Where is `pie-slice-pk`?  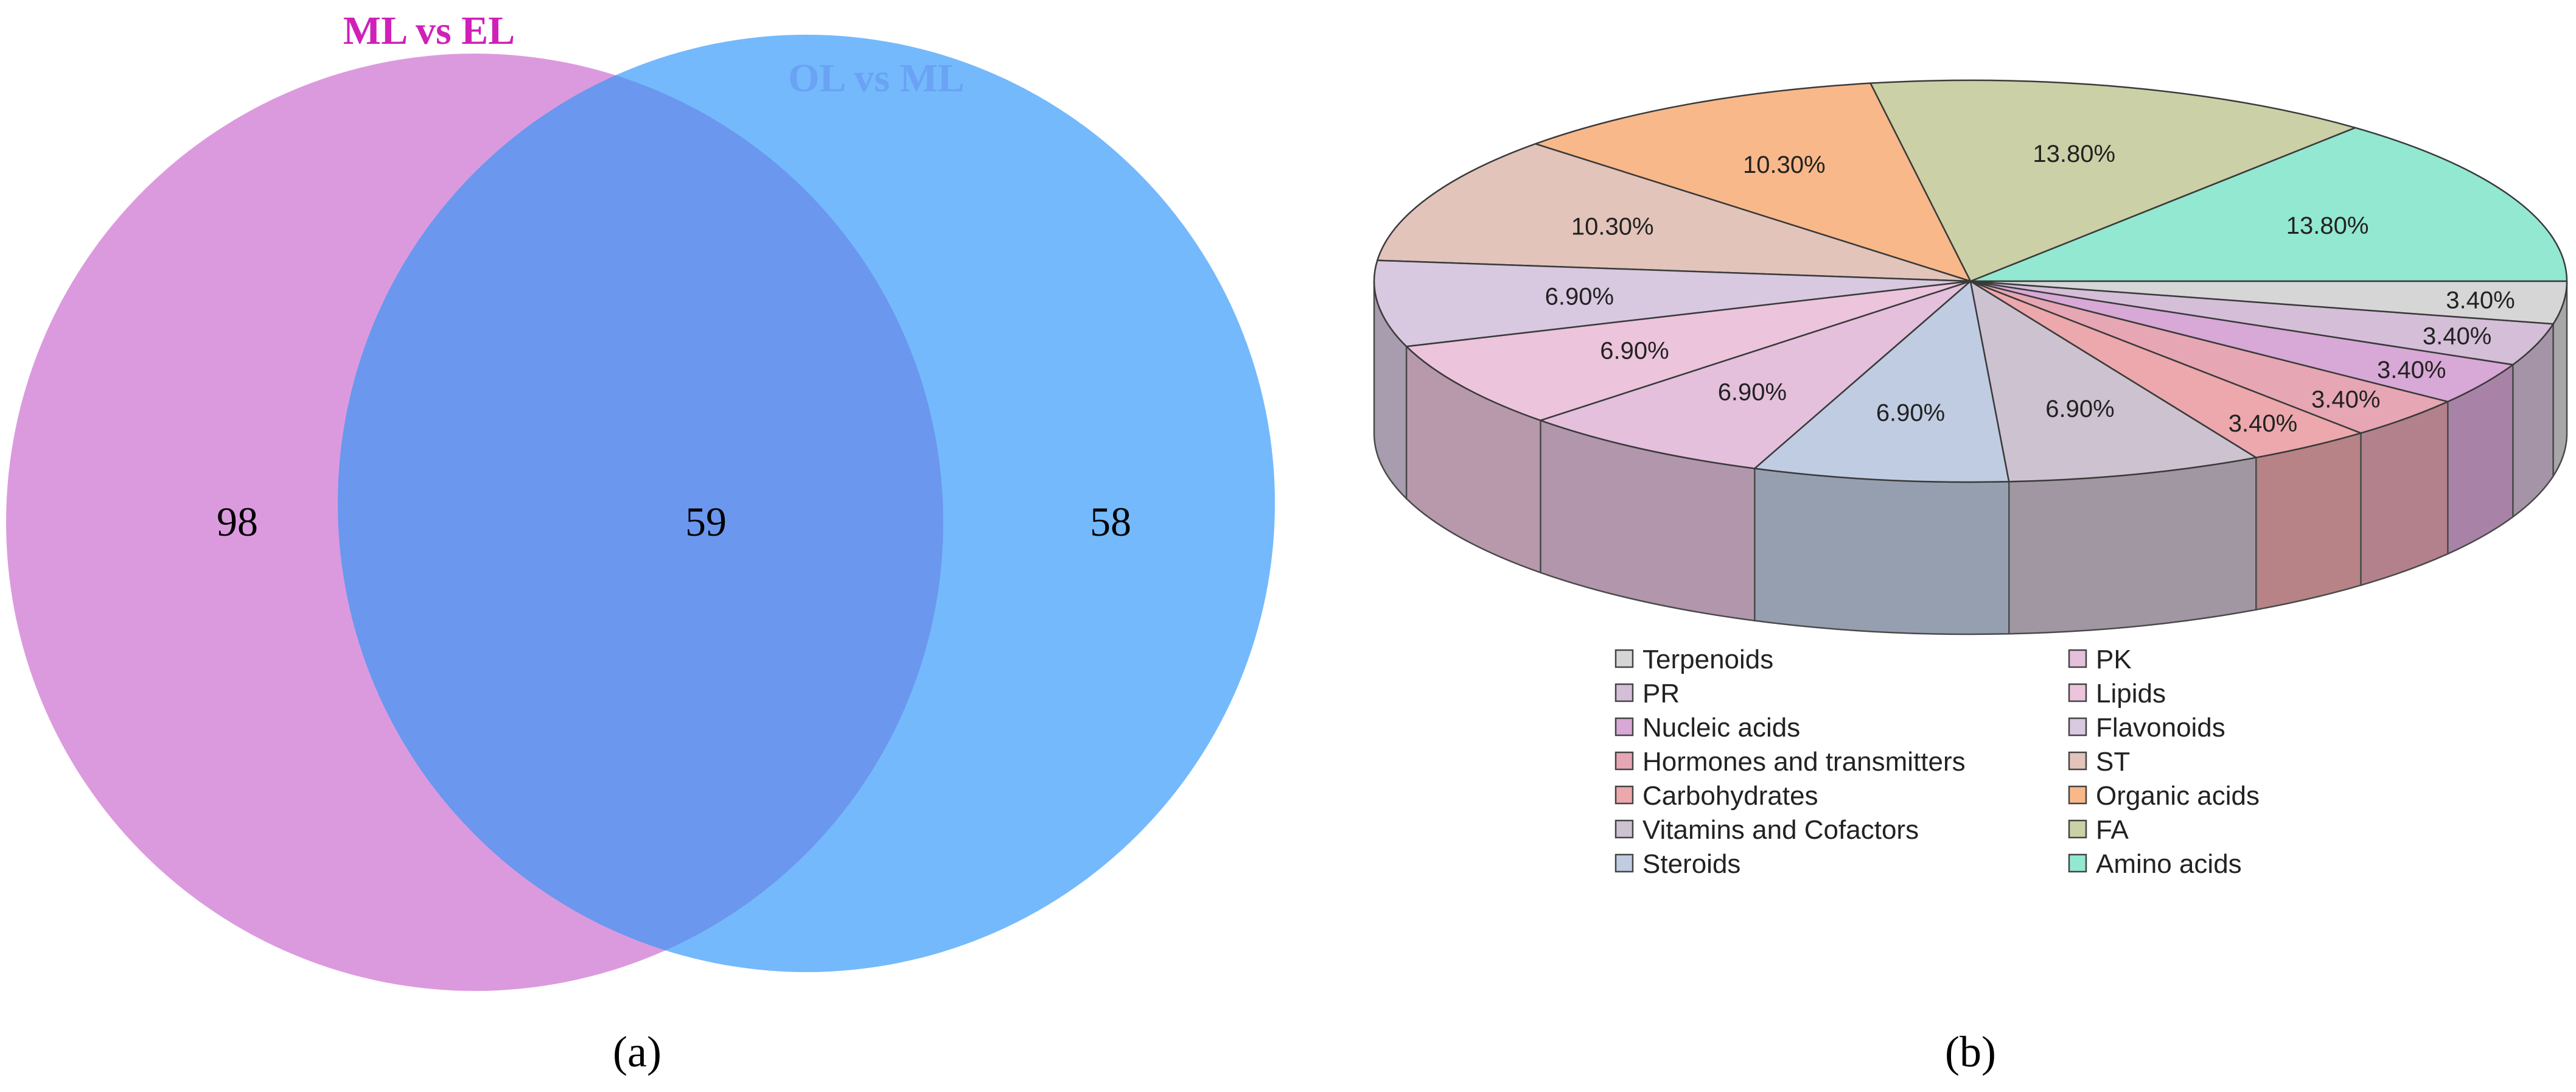
pie-slice-pk is located at coordinates (1756, 374).